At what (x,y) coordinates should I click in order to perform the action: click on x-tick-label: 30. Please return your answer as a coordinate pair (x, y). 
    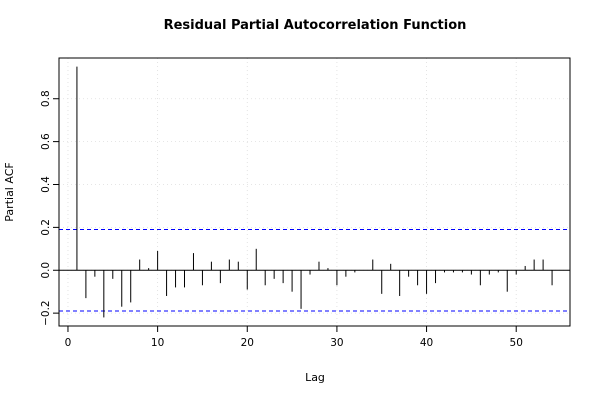
    Looking at the image, I should click on (336, 343).